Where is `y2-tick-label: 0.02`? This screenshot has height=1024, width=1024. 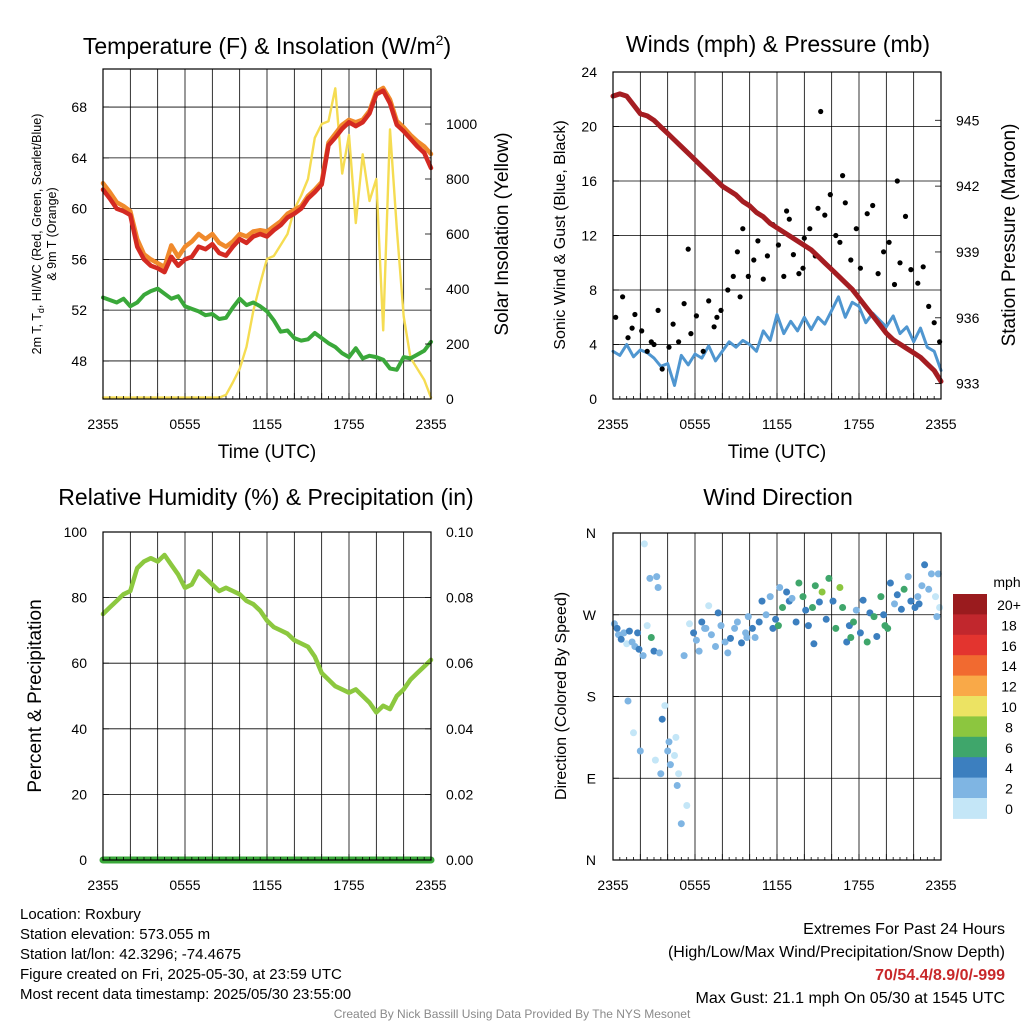
y2-tick-label: 0.02 is located at coordinates (459, 794).